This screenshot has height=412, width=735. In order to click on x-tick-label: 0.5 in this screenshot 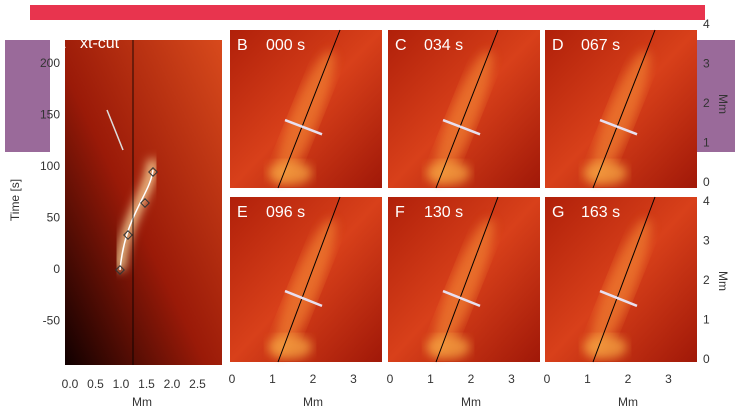, I will do `click(95, 384)`.